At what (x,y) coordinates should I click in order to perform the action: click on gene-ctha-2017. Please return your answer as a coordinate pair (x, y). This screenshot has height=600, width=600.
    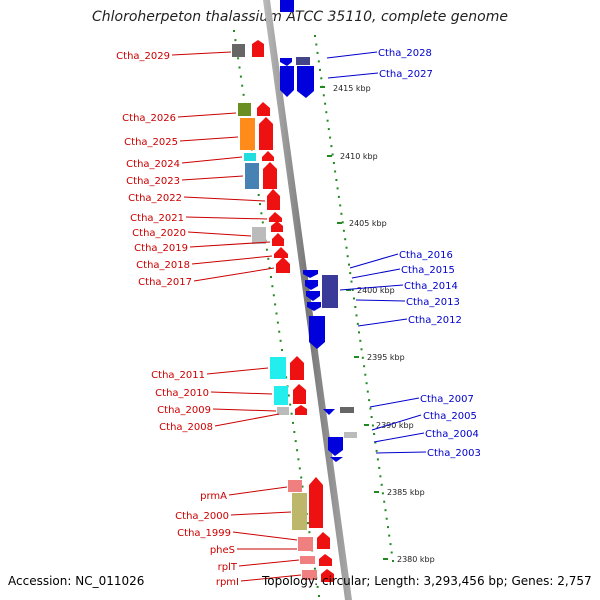
    Looking at the image, I should click on (283, 265).